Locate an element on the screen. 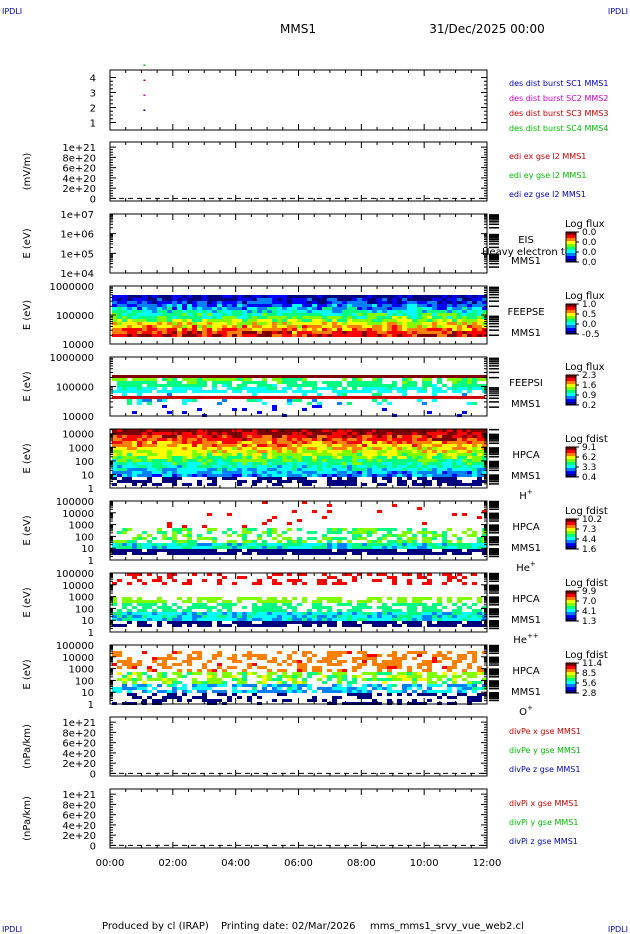  y-tick-label: 100000 is located at coordinates (75, 316).